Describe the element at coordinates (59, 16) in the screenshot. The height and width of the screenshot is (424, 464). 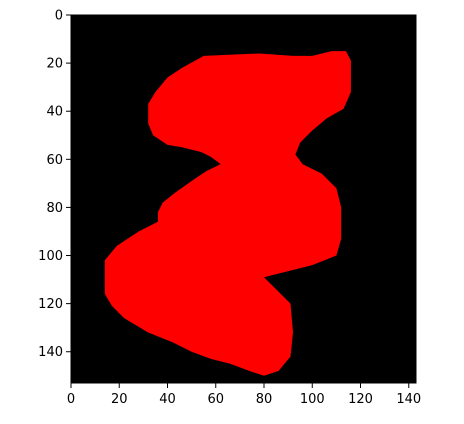
I see `y-tick-label: 0` at that location.